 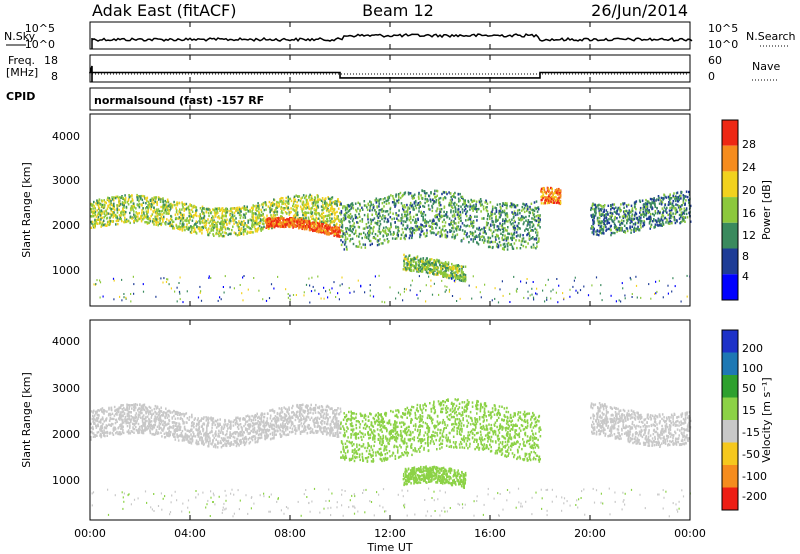 I want to click on nsky-label: N.Sky, so click(x=20, y=36).